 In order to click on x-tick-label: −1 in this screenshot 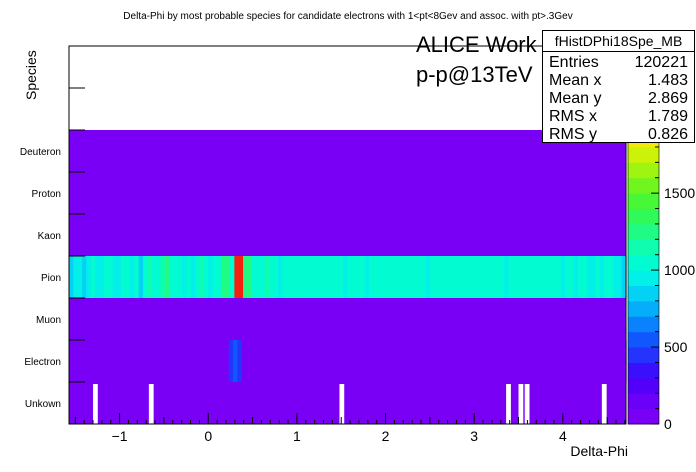, I will do `click(120, 436)`.